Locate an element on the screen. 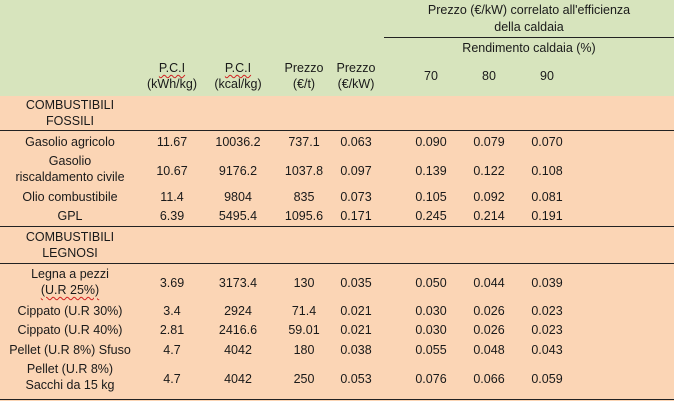  table-cell-prezzo-kw: 0.053 is located at coordinates (356, 379).